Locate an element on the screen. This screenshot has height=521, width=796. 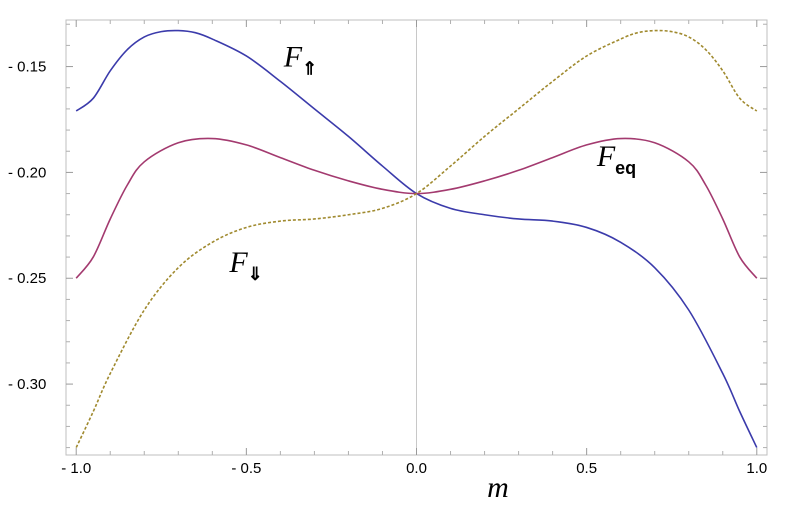
y-tick-label: - 0.15 is located at coordinates (27, 67).